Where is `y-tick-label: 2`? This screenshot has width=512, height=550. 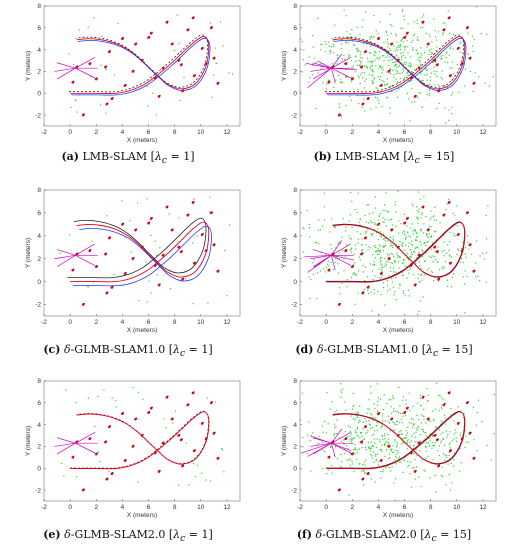 y-tick-label: 2 is located at coordinates (295, 447).